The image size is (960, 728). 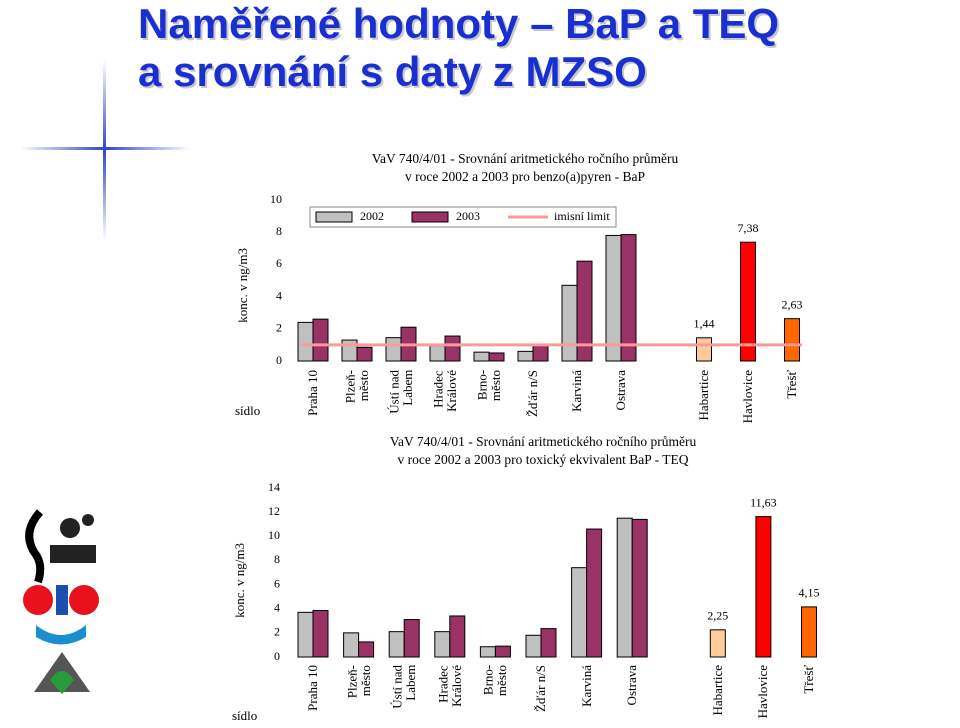 What do you see at coordinates (763, 502) in the screenshot?
I see `data-label: 11,63` at bounding box center [763, 502].